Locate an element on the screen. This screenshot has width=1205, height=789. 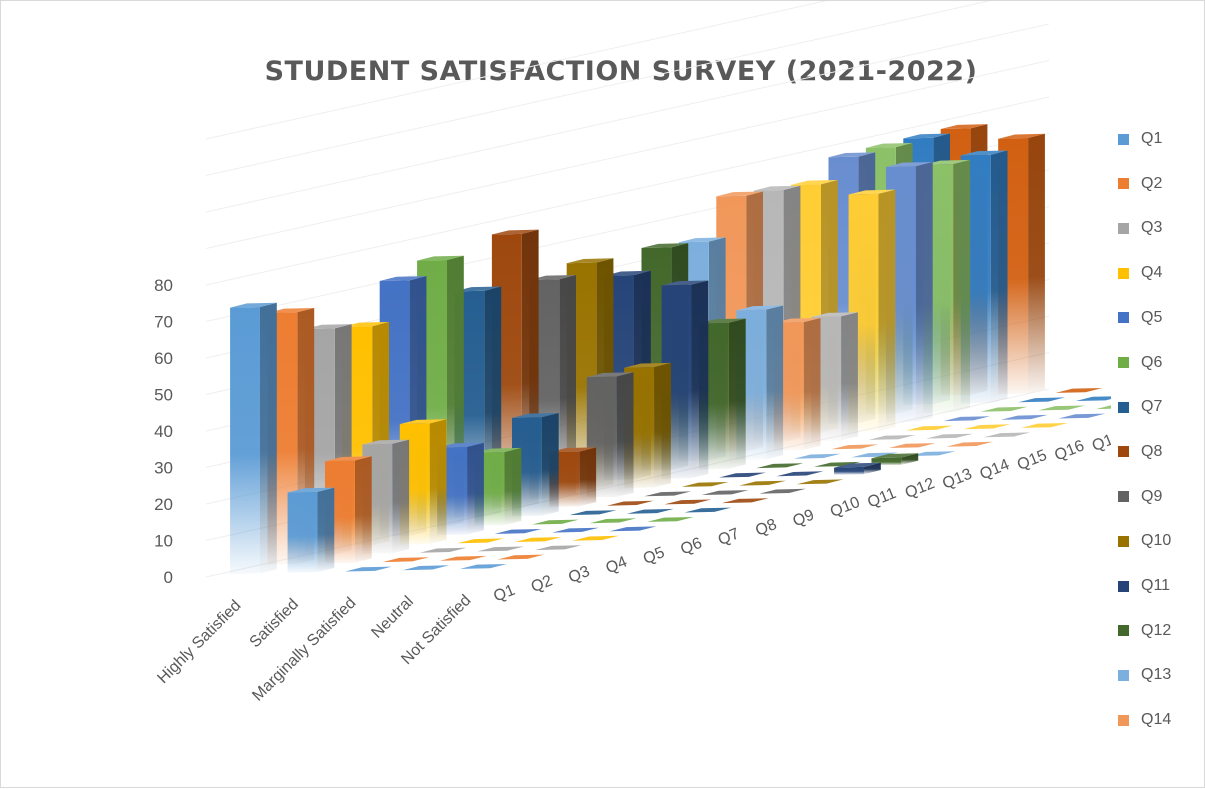
category-label: Highly Satisfied is located at coordinates (199, 642).